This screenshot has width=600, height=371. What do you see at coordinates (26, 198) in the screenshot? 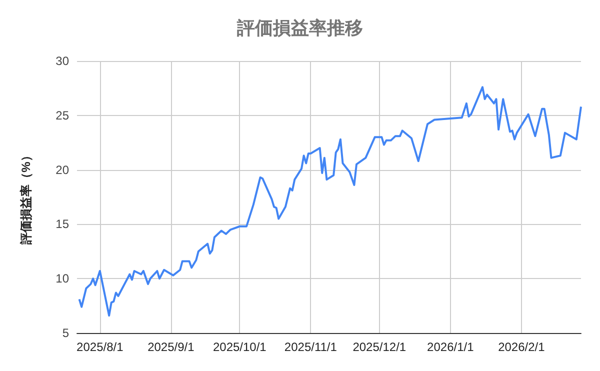
I see `y-axis-title: 評価損益率（%）` at bounding box center [26, 198].